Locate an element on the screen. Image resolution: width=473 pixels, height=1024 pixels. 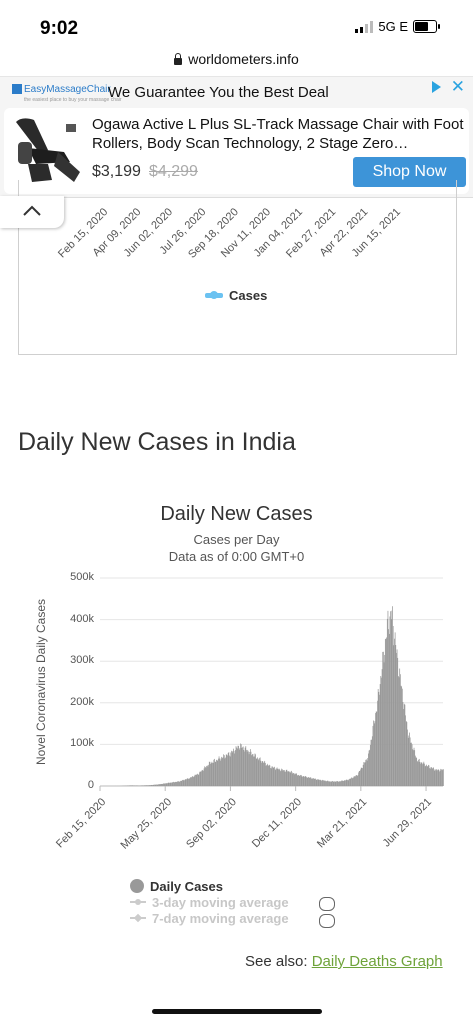
daily-deaths-graph-link: Daily Deaths Graph is located at coordinates (377, 961).